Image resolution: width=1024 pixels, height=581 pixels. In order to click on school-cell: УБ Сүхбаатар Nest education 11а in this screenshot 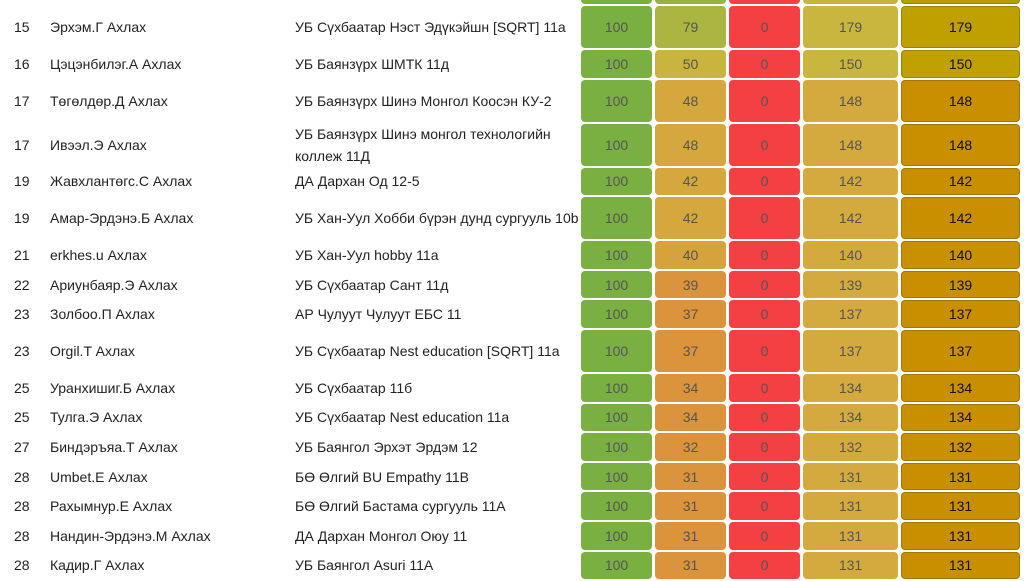, I will do `click(402, 417)`.